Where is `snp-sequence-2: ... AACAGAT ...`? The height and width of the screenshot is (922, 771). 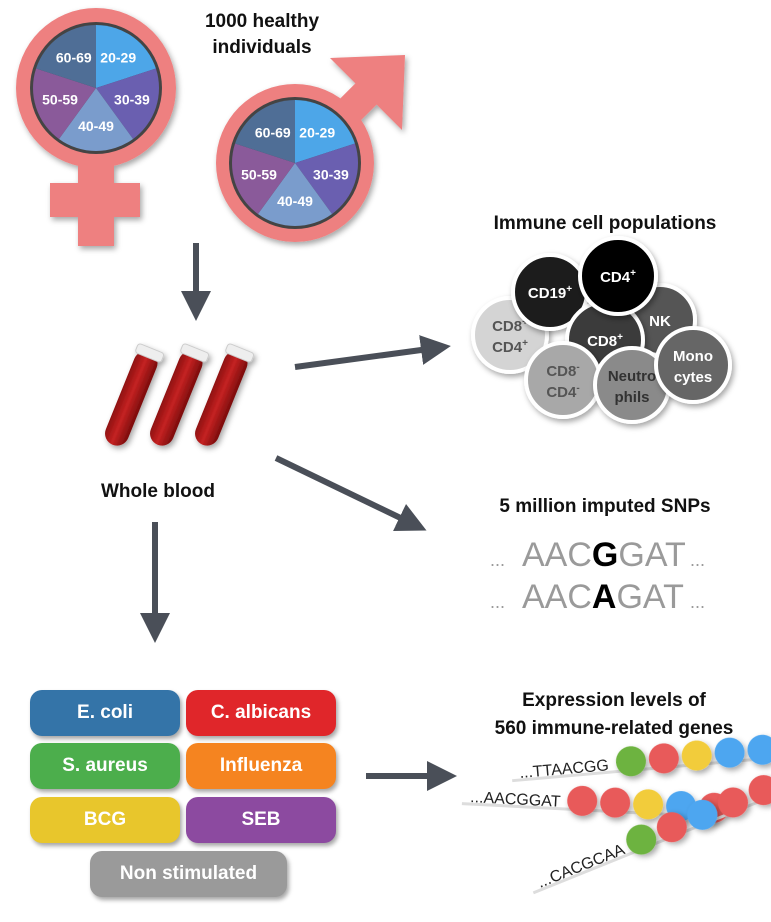
snp-sequence-2: ... AACAGAT ... is located at coordinates (597, 597).